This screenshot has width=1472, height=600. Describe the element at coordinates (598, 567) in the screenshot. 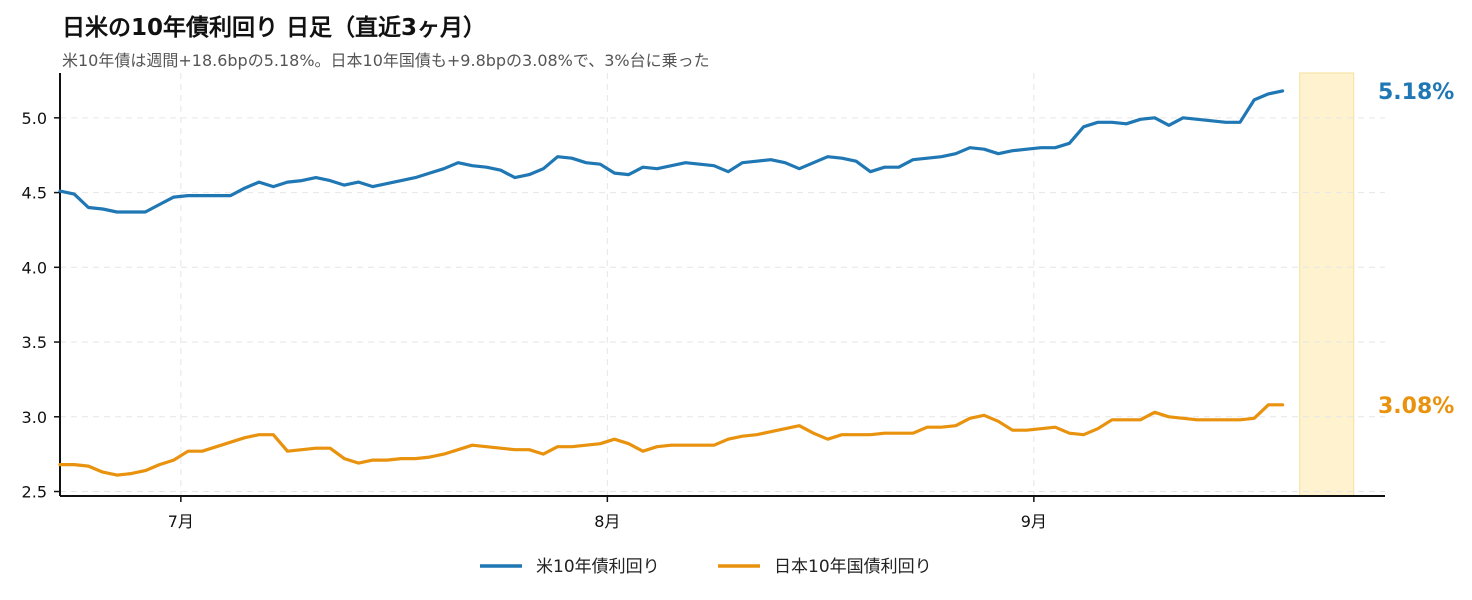

I see `legend-label-1: 米10年債利回り` at that location.